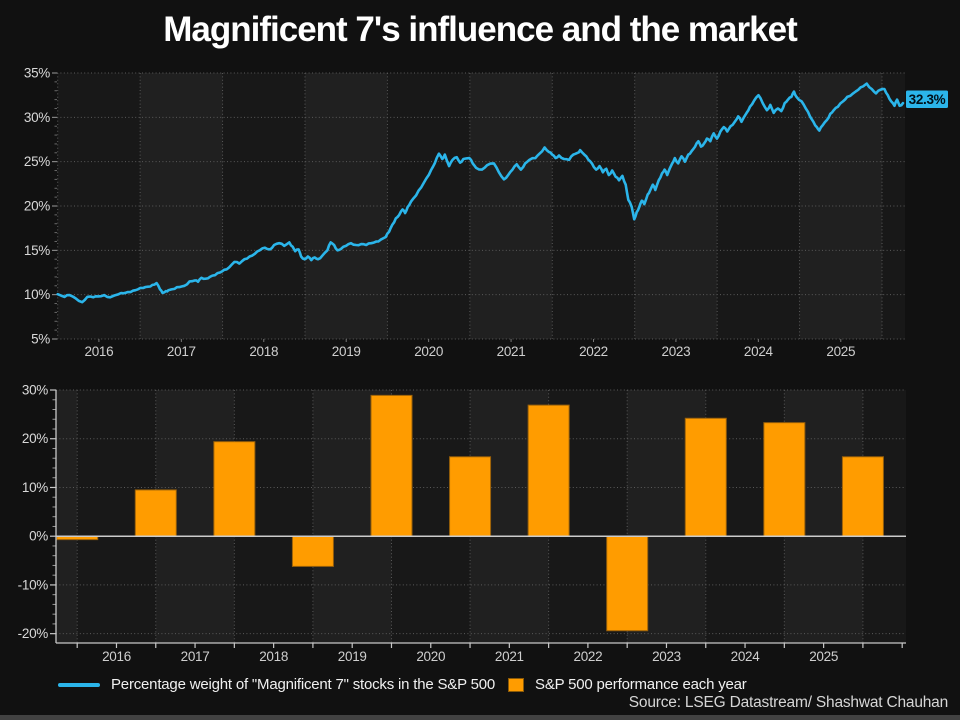  What do you see at coordinates (480, 717) in the screenshot?
I see `footer-strip` at bounding box center [480, 717].